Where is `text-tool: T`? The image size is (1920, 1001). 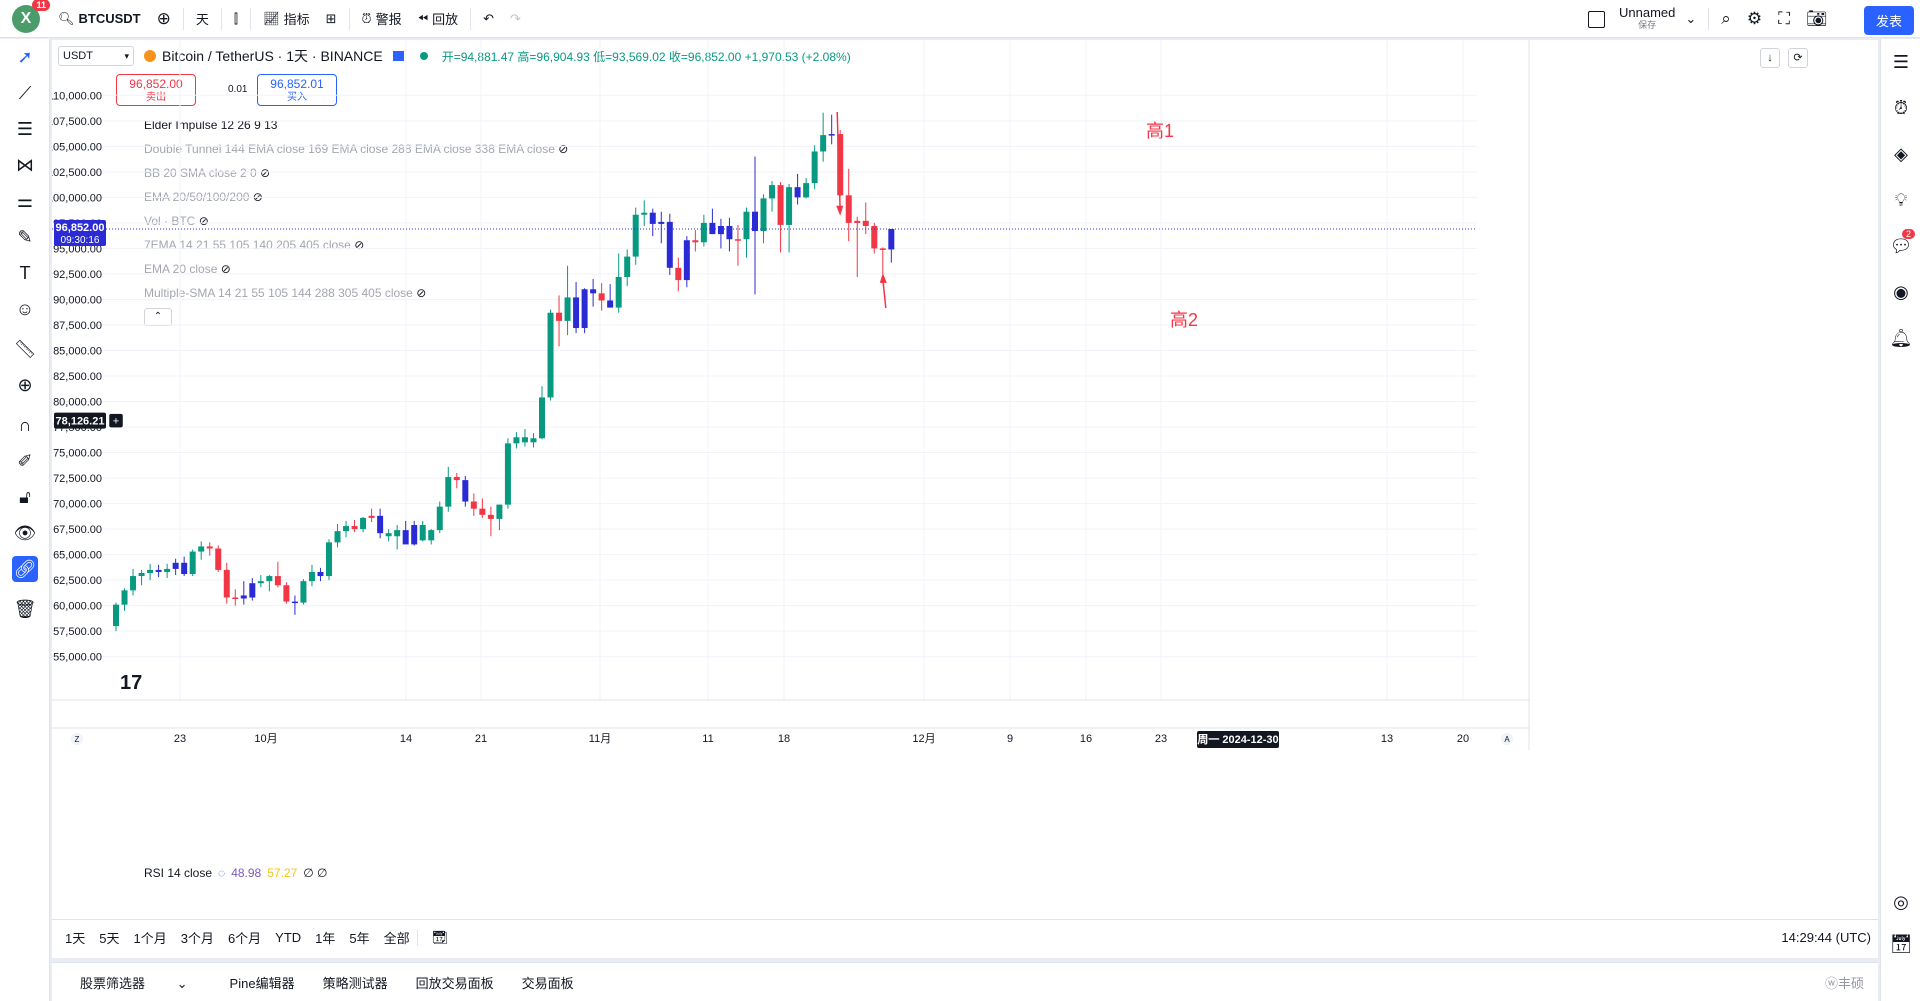
text-tool: T is located at coordinates (25, 273).